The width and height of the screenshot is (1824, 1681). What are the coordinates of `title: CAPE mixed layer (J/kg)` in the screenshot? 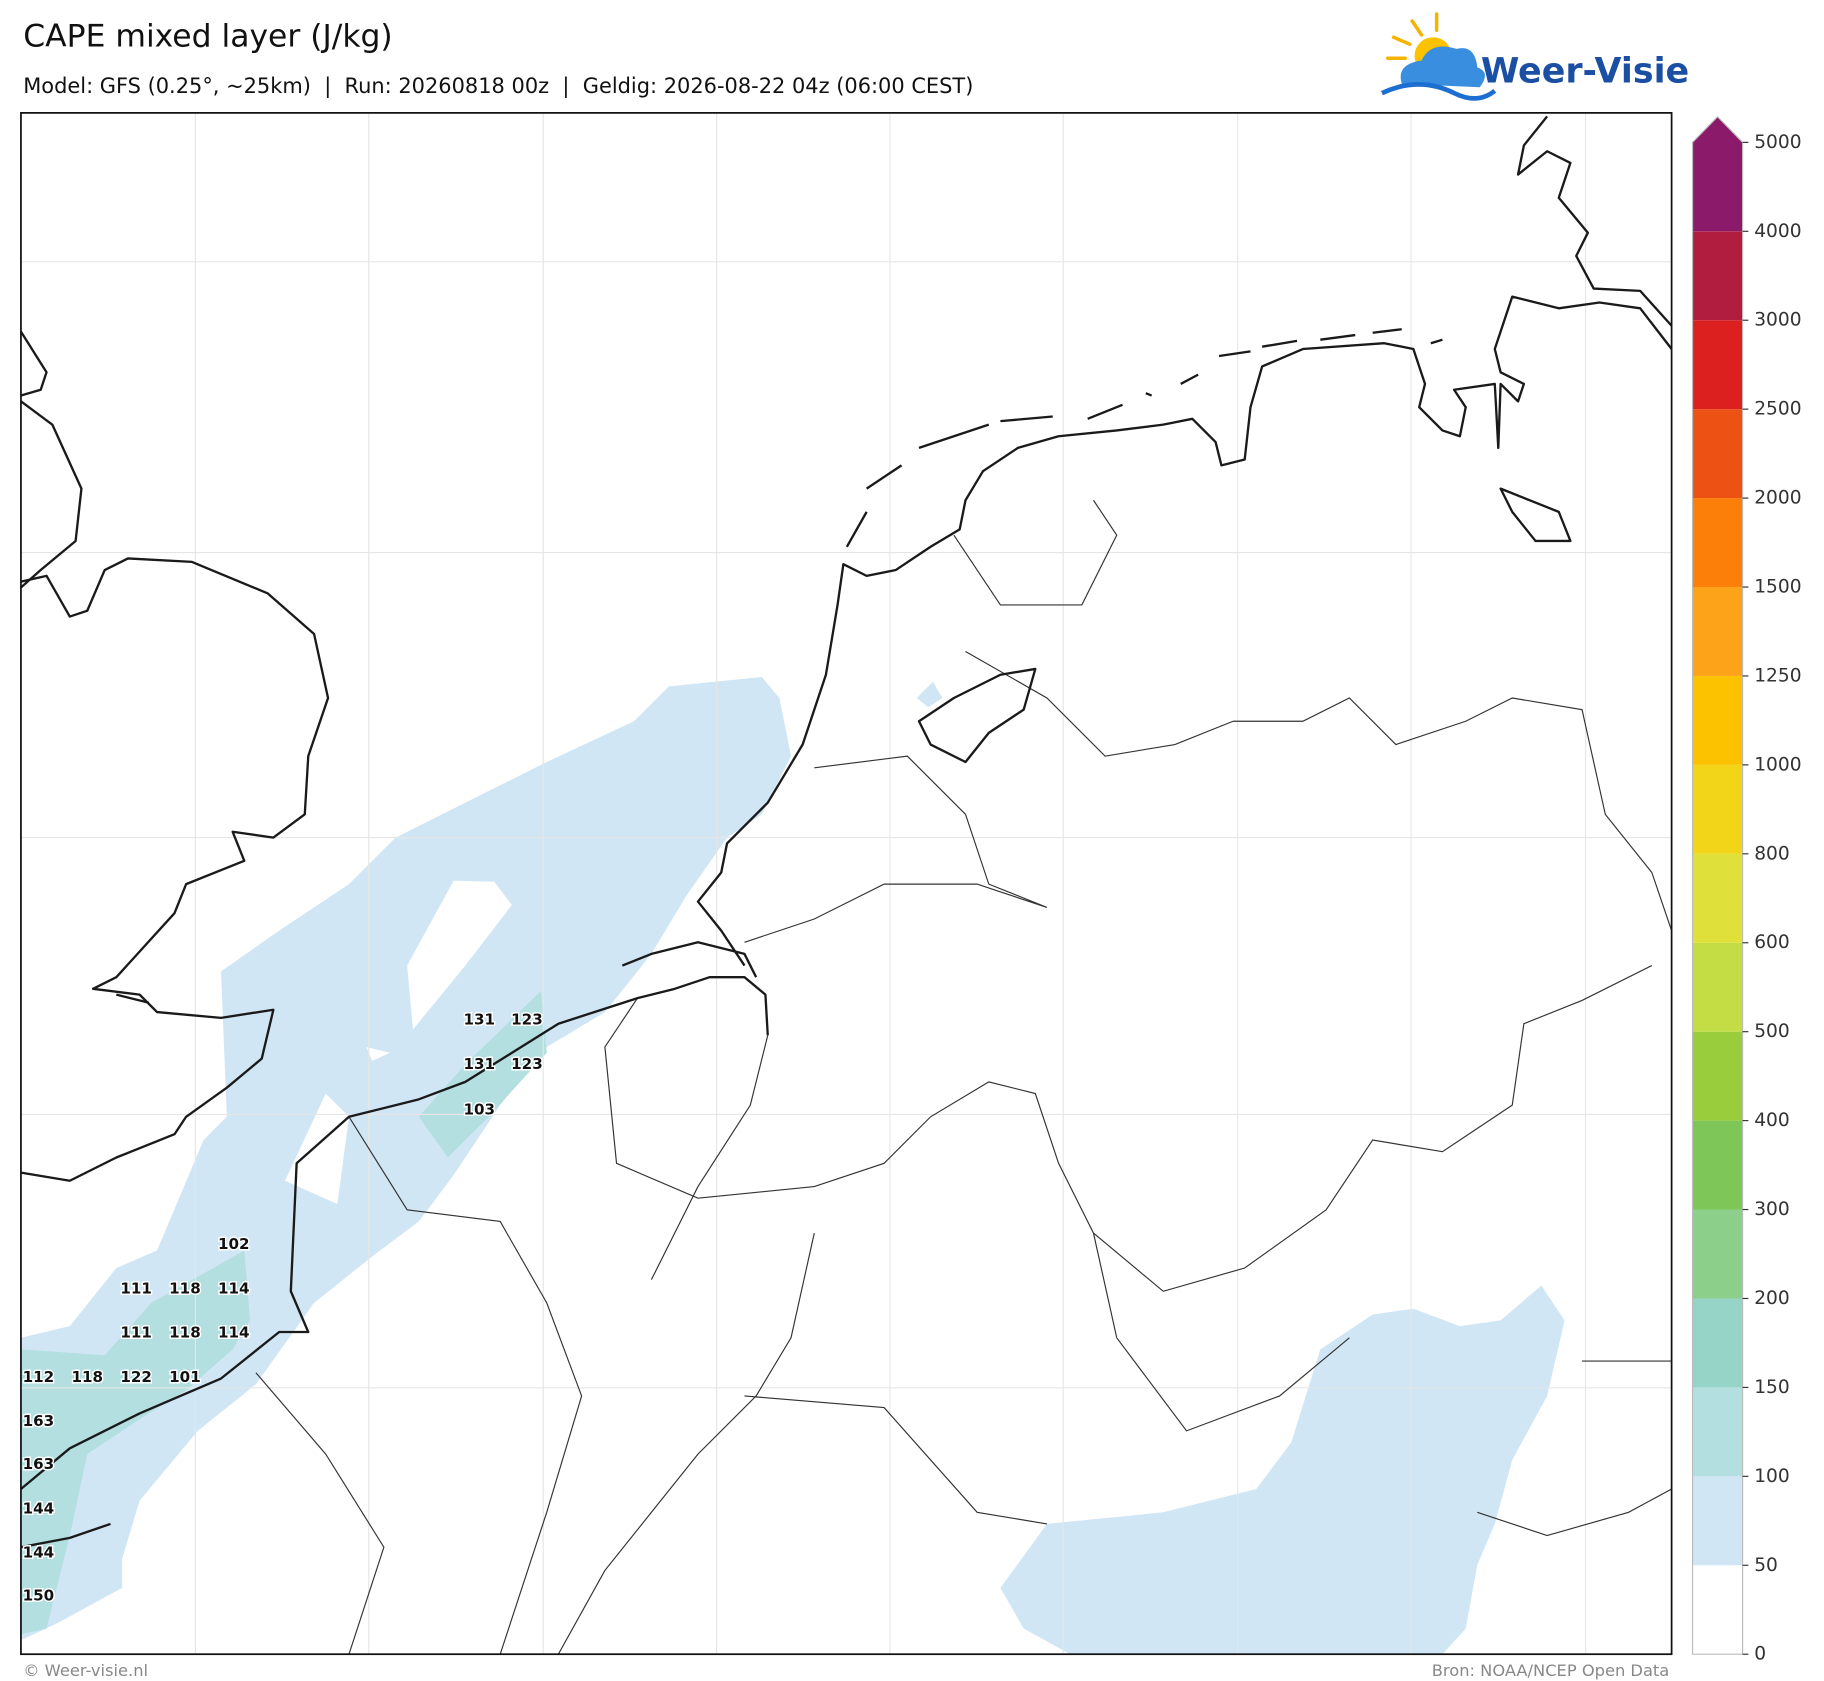 It's located at (207, 37).